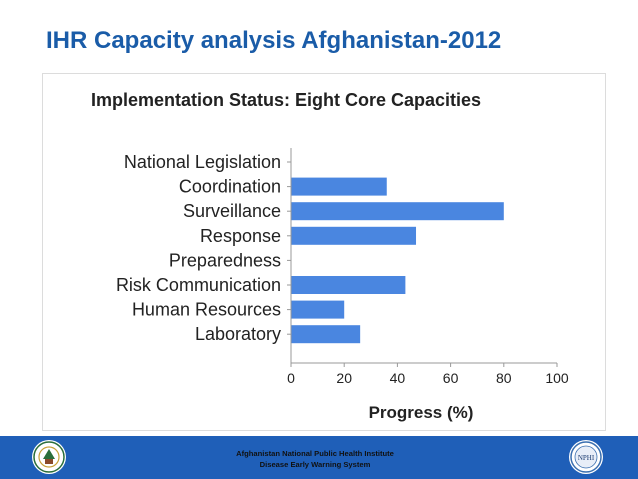  I want to click on category-label: Laboratory, so click(238, 334).